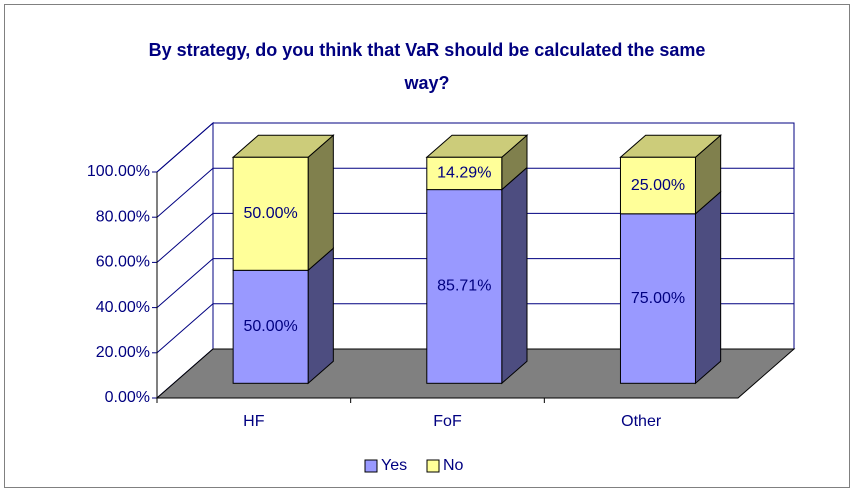 Image resolution: width=854 pixels, height=492 pixels. Describe the element at coordinates (127, 397) in the screenshot. I see `y-tick-label: 0.00%` at that location.